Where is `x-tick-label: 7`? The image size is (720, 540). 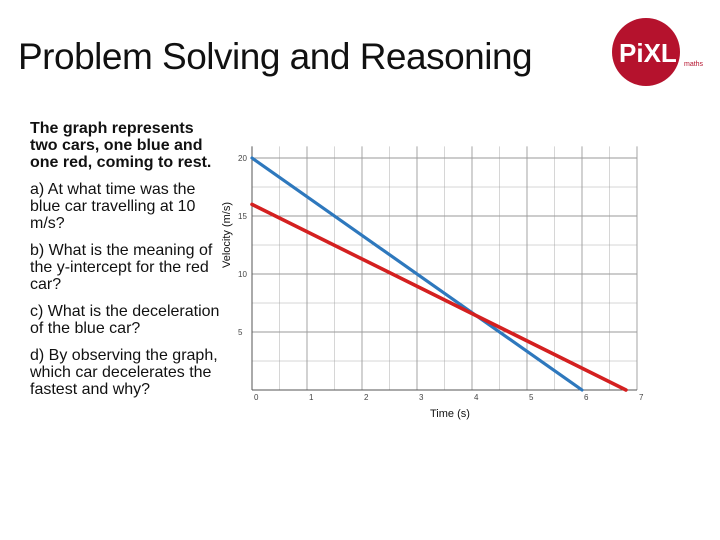 x-tick-label: 7 is located at coordinates (641, 397).